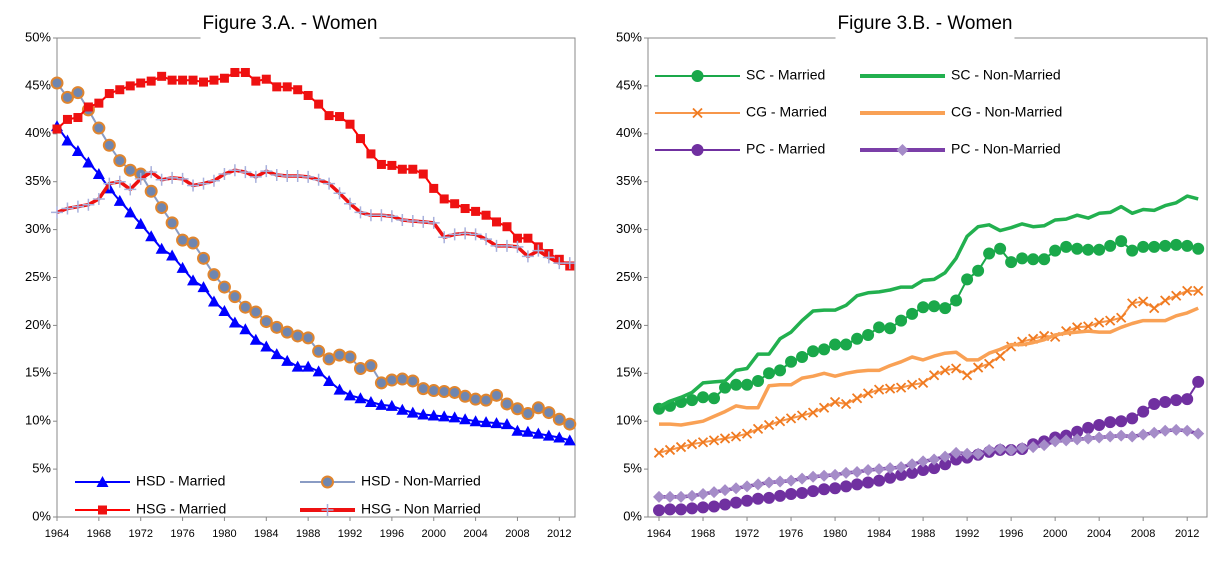 This screenshot has width=1210, height=569. I want to click on y-tick-label: 20%, so click(38, 324).